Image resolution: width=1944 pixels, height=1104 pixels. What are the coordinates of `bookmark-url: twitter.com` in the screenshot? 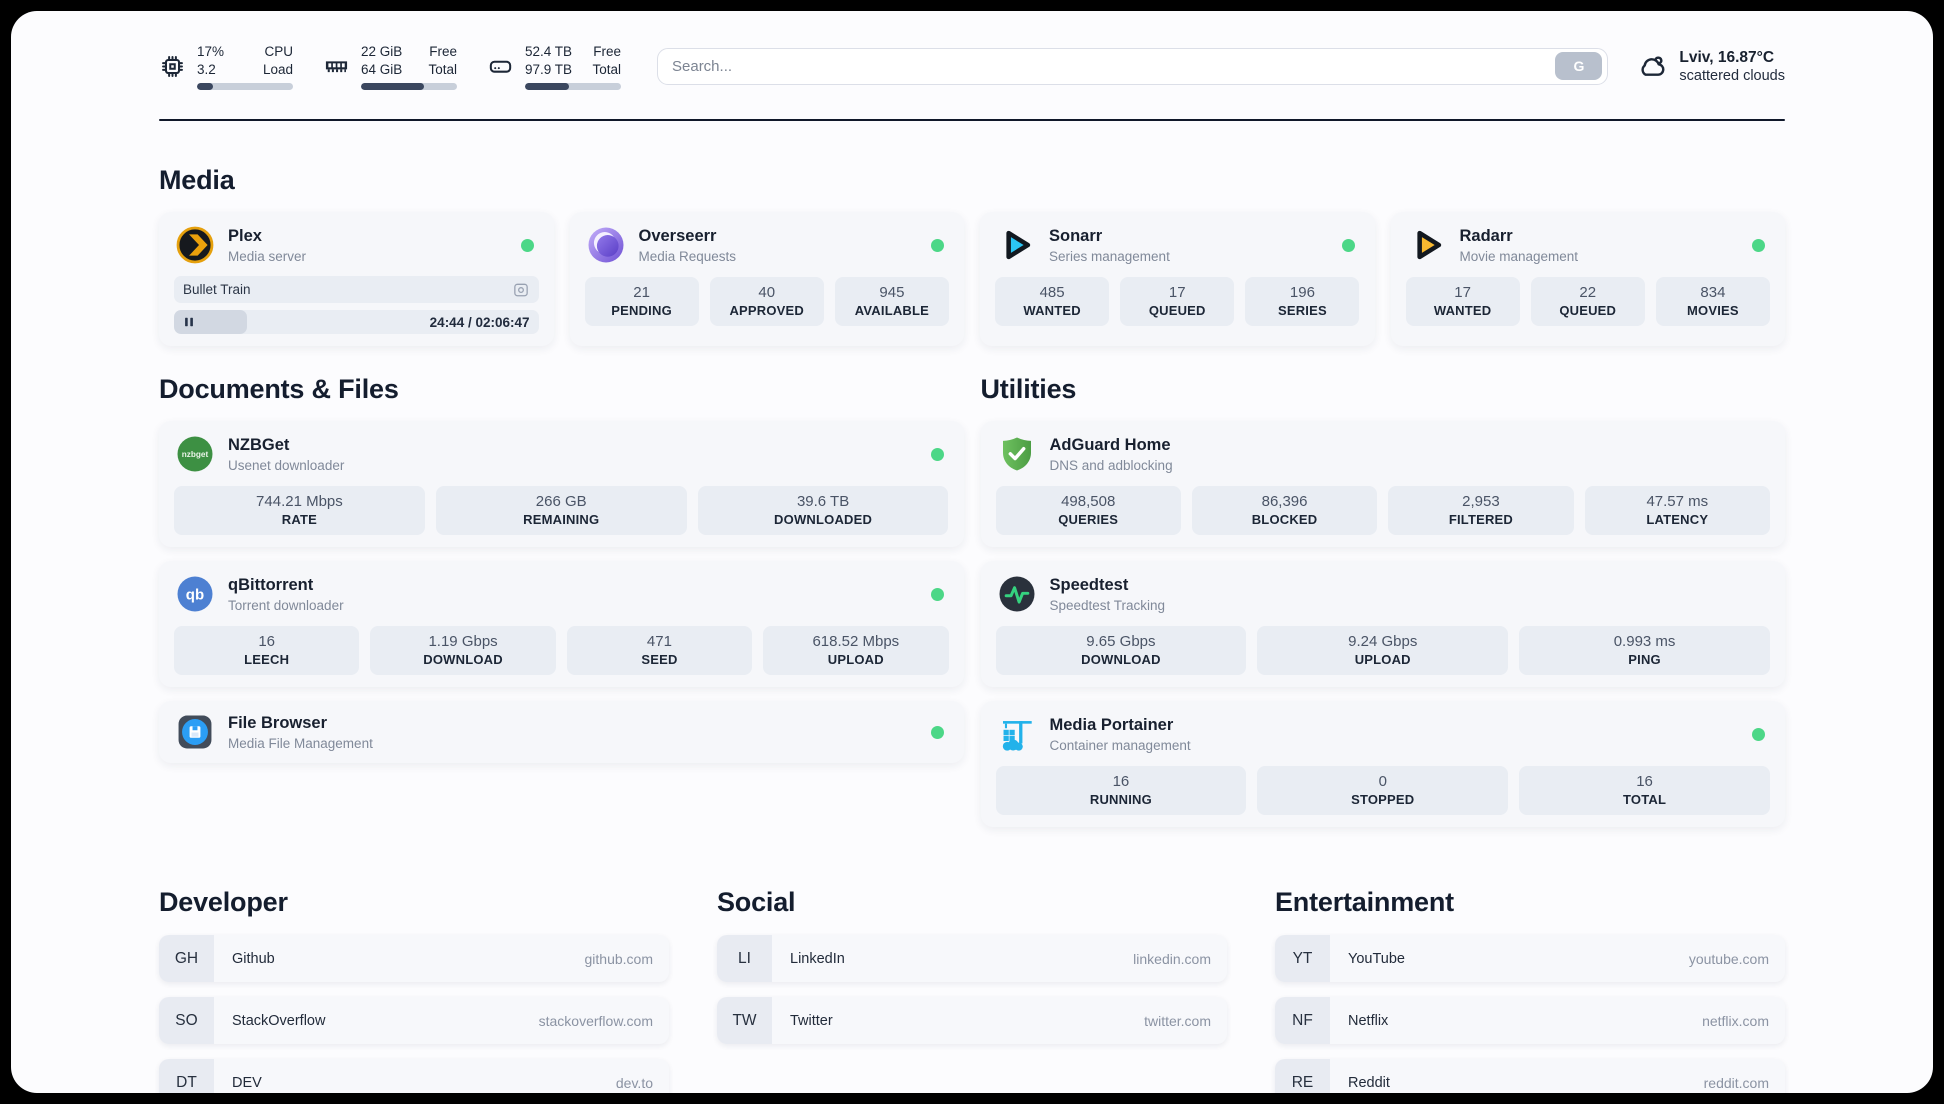 It's located at (1177, 1020).